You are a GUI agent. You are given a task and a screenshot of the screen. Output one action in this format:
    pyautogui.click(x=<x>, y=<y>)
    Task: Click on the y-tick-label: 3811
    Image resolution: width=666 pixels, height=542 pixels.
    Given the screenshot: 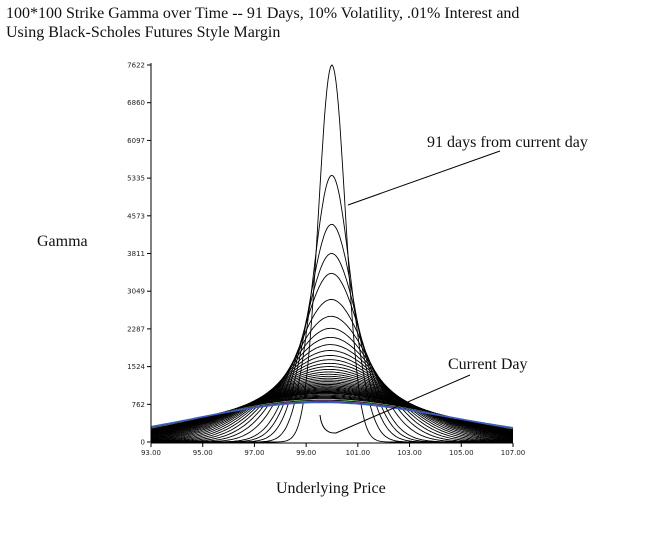 What is the action you would take?
    pyautogui.click(x=136, y=254)
    